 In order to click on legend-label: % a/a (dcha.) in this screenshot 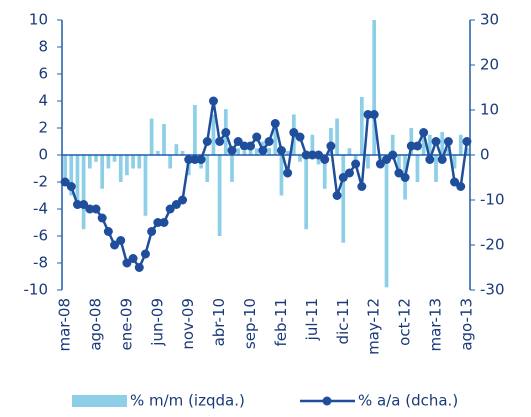, I will do `click(408, 401)`.